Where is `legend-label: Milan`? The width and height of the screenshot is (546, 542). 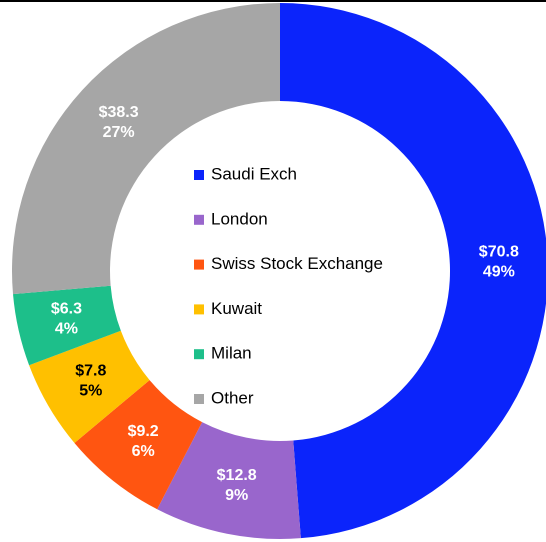 legend-label: Milan is located at coordinates (231, 353).